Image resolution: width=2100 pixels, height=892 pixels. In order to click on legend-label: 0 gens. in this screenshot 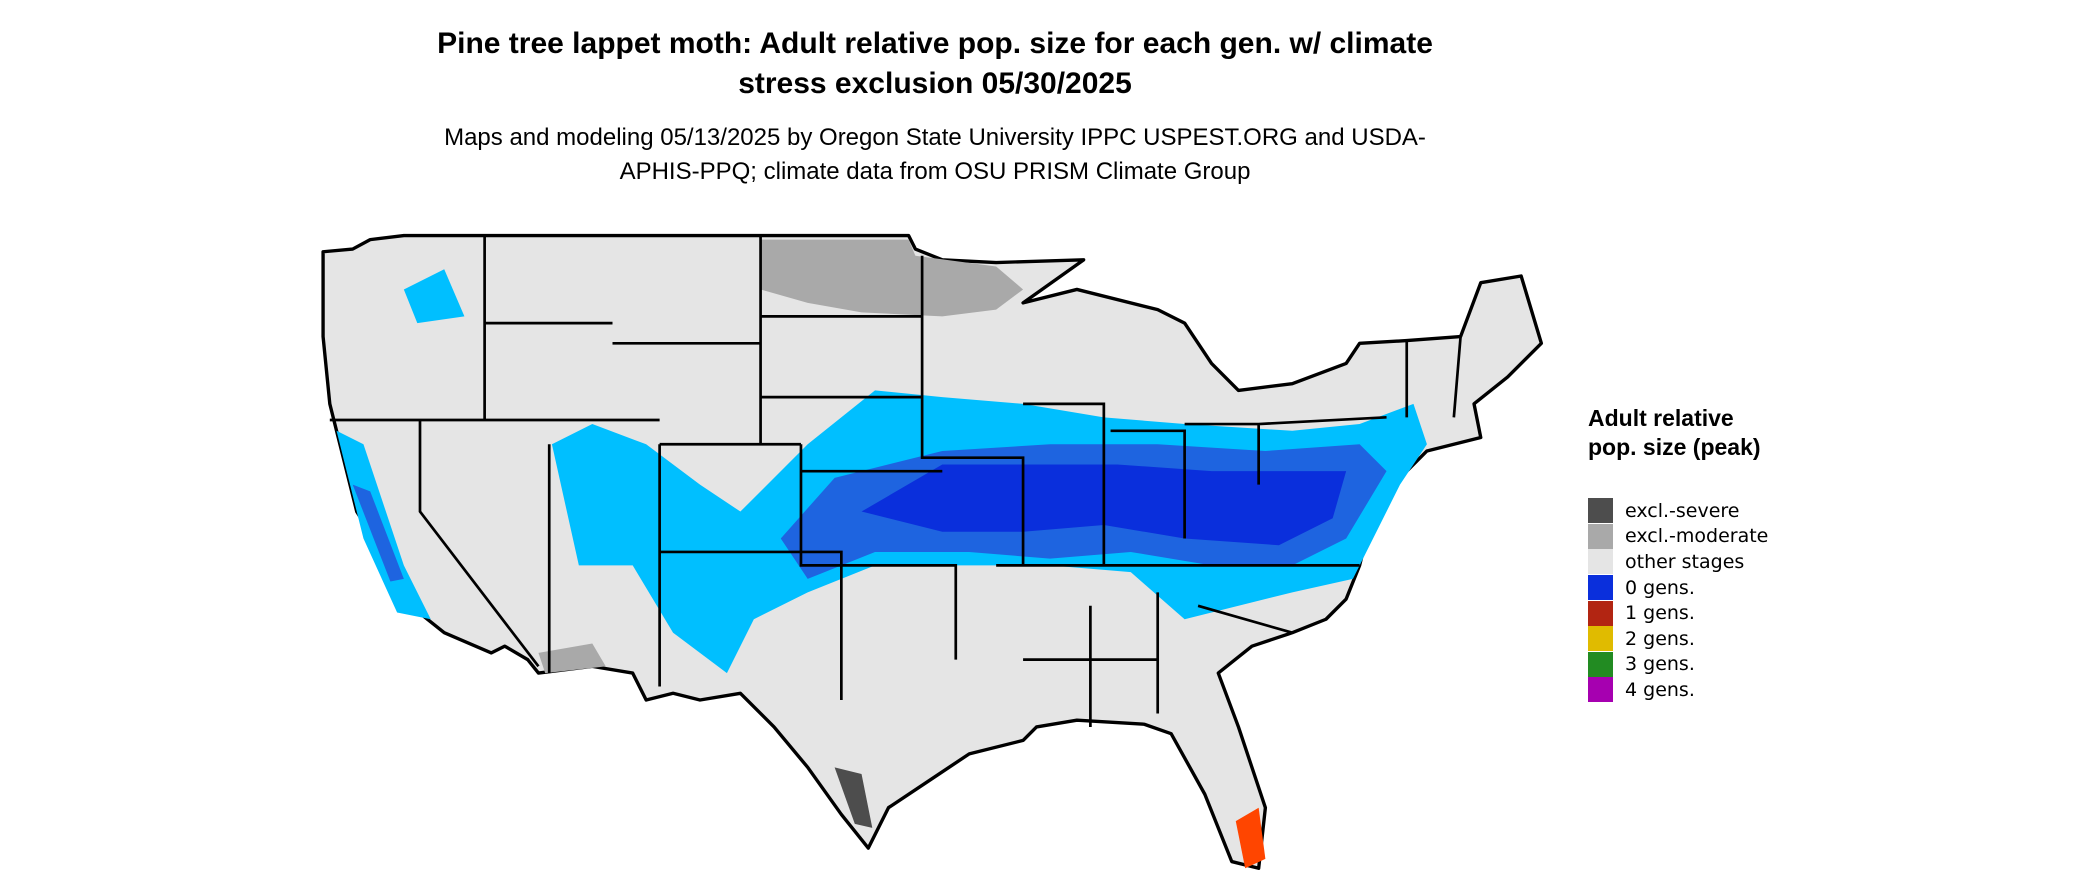, I will do `click(1660, 587)`.